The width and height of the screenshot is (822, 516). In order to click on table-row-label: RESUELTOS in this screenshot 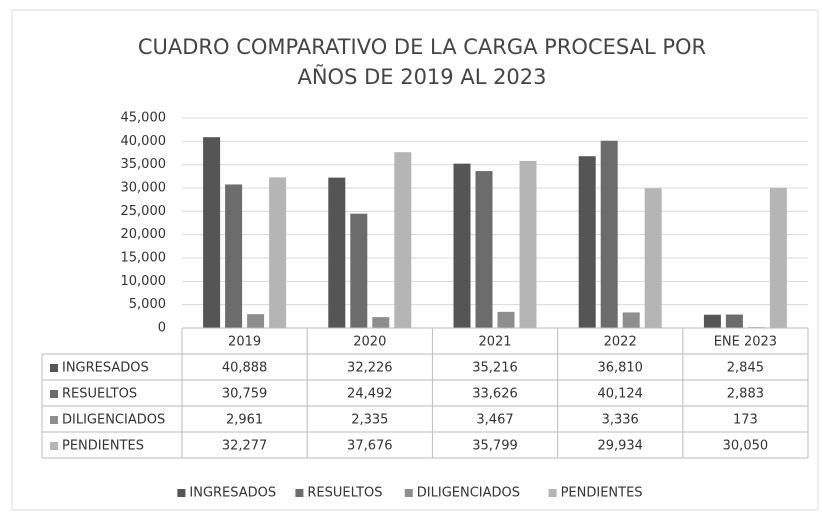, I will do `click(99, 394)`.